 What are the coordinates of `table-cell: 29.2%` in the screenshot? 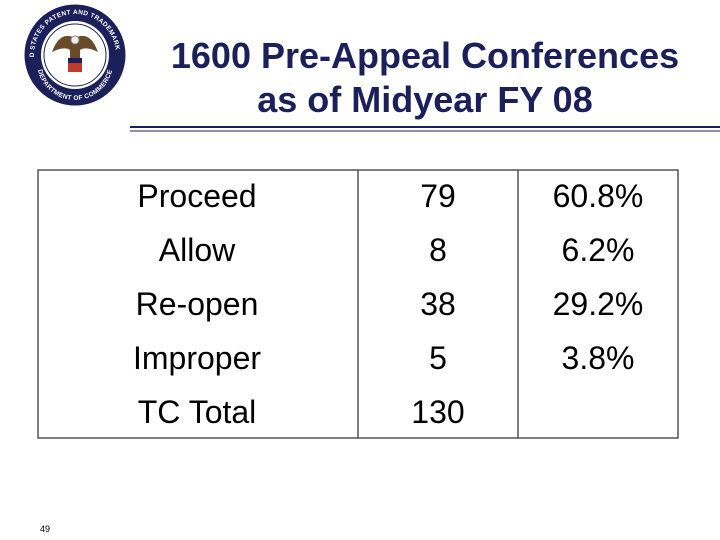 It's located at (598, 304).